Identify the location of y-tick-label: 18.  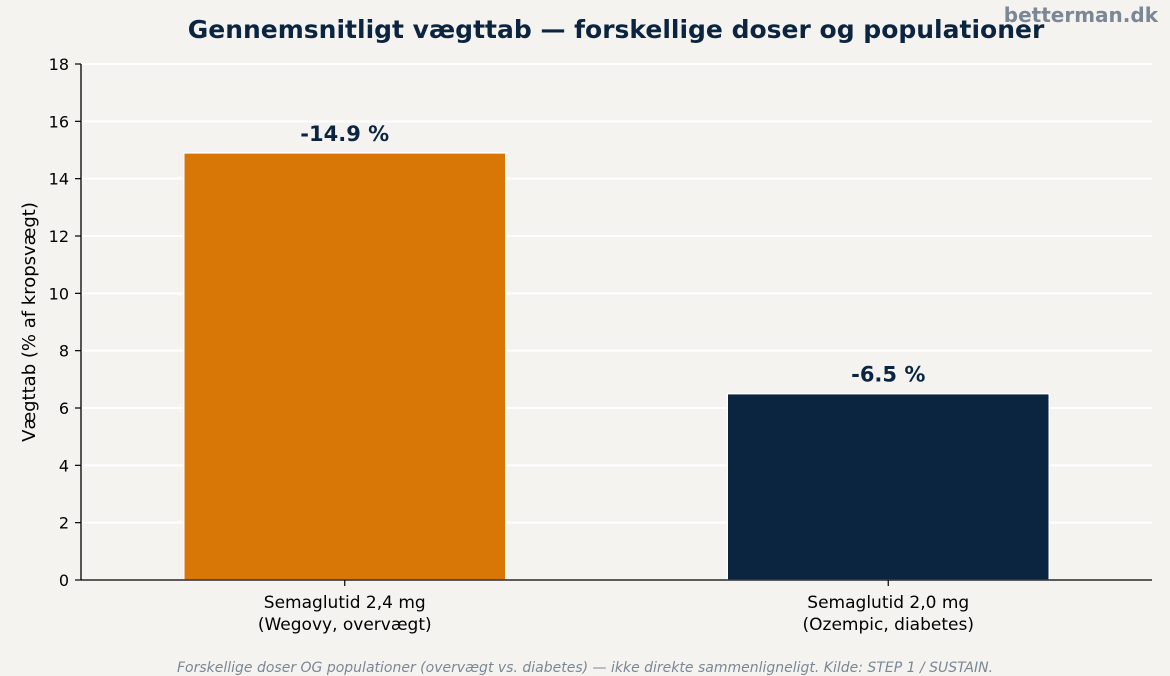
(59, 64).